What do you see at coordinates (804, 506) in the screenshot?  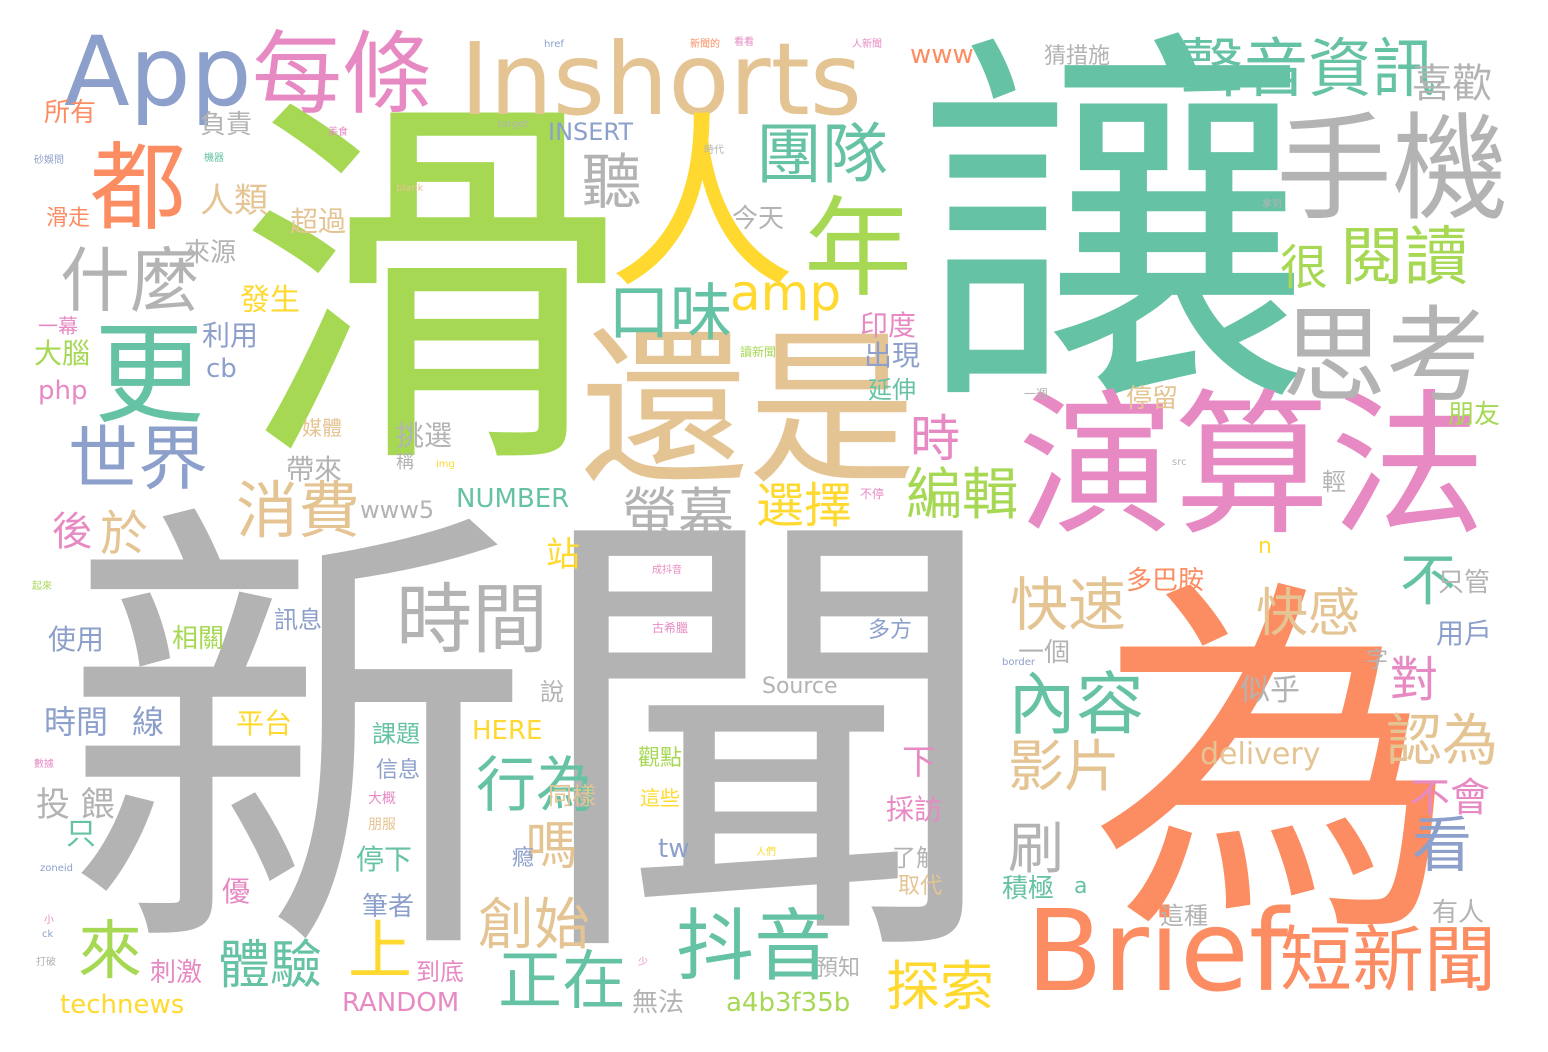 I see `cloud-word: 選擇` at bounding box center [804, 506].